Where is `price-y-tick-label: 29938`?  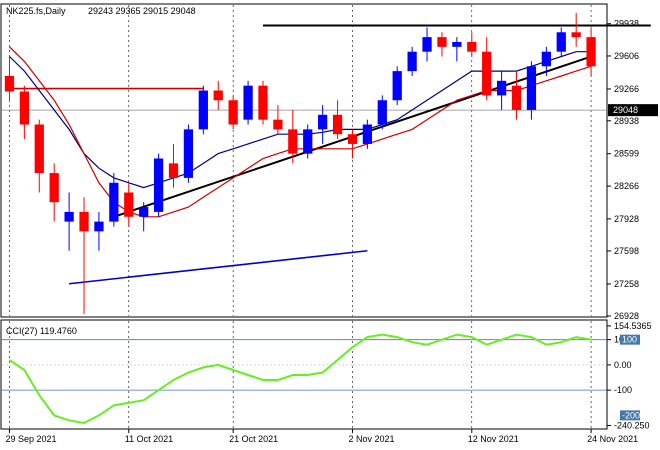
price-y-tick-label: 29938 is located at coordinates (626, 24).